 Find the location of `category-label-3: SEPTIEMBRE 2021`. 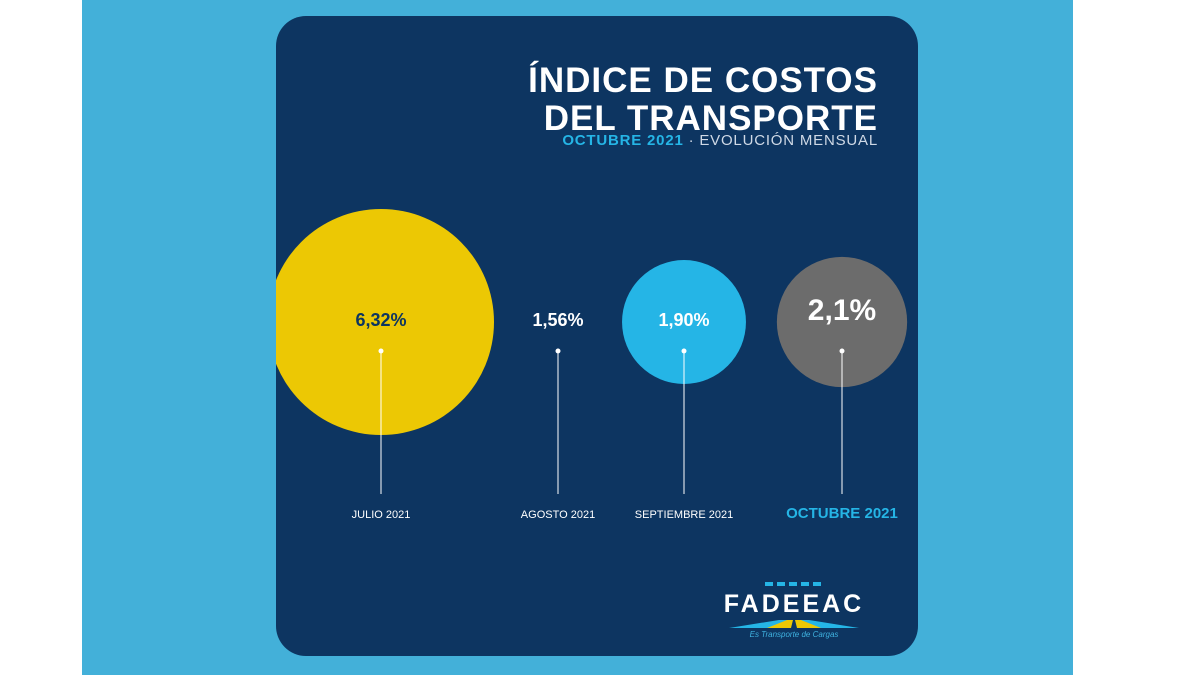

category-label-3: SEPTIEMBRE 2021 is located at coordinates (684, 515).